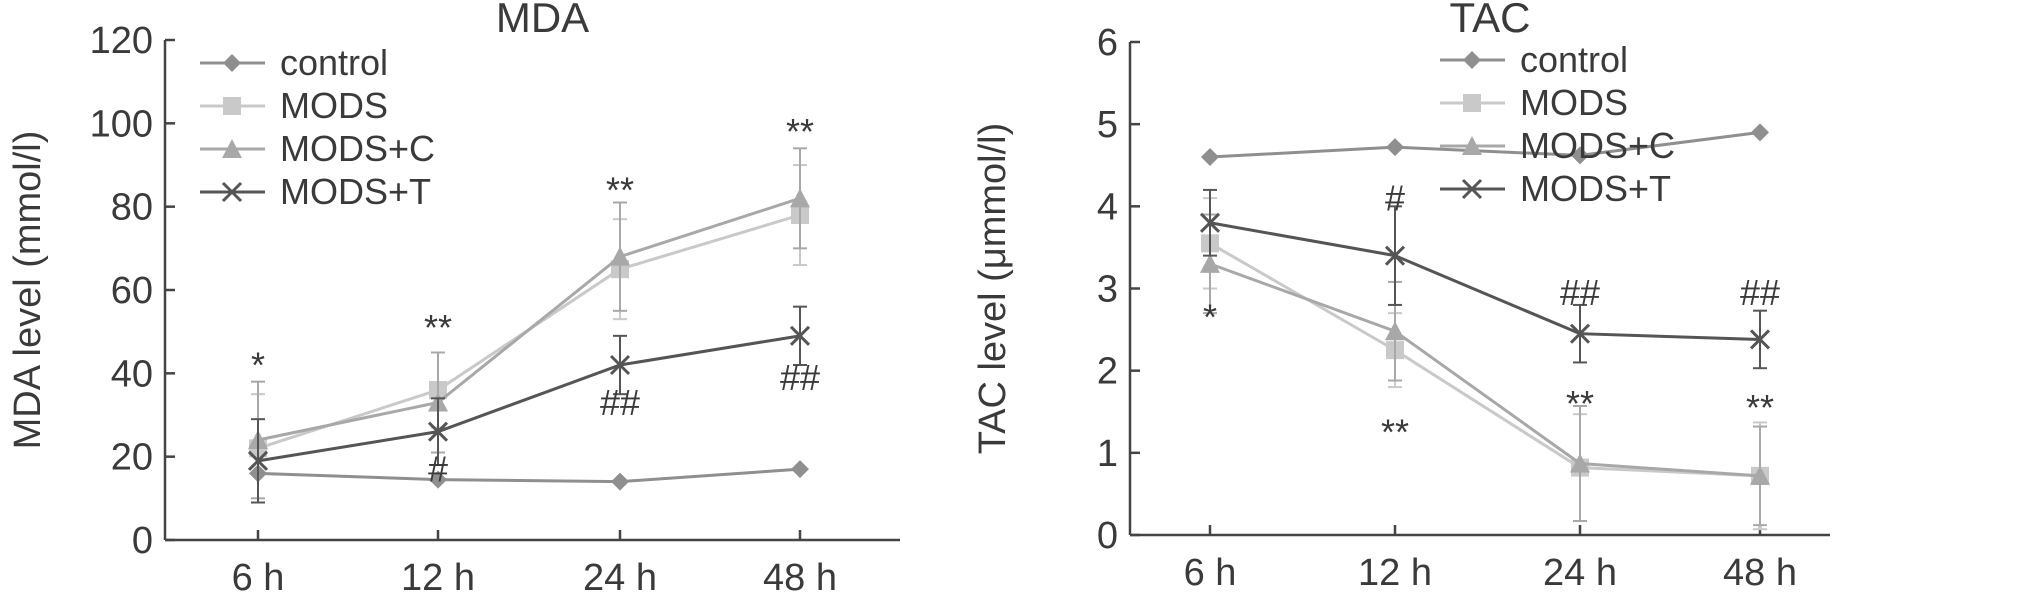  Describe the element at coordinates (357, 148) in the screenshot. I see `chart-1-legend-label: MODS+C` at that location.